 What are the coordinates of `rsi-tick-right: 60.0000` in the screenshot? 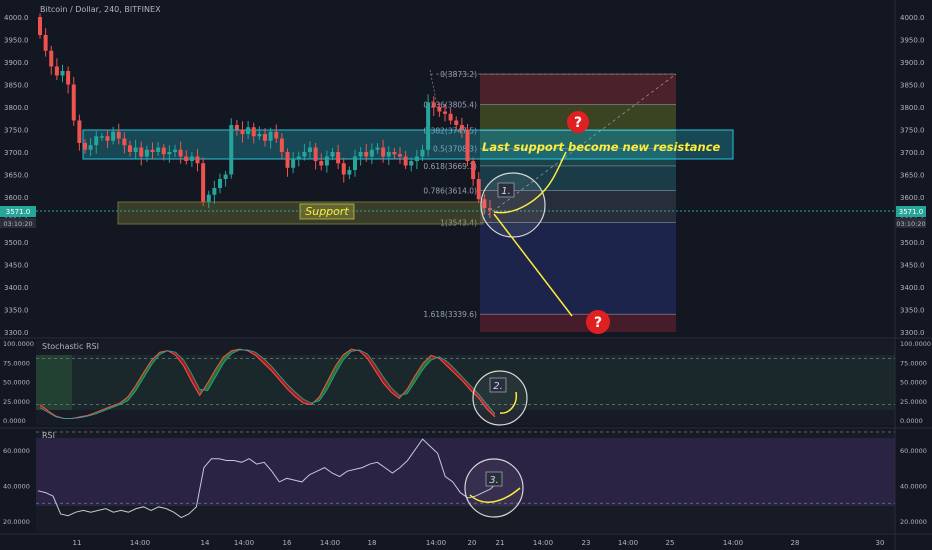 It's located at (913, 451).